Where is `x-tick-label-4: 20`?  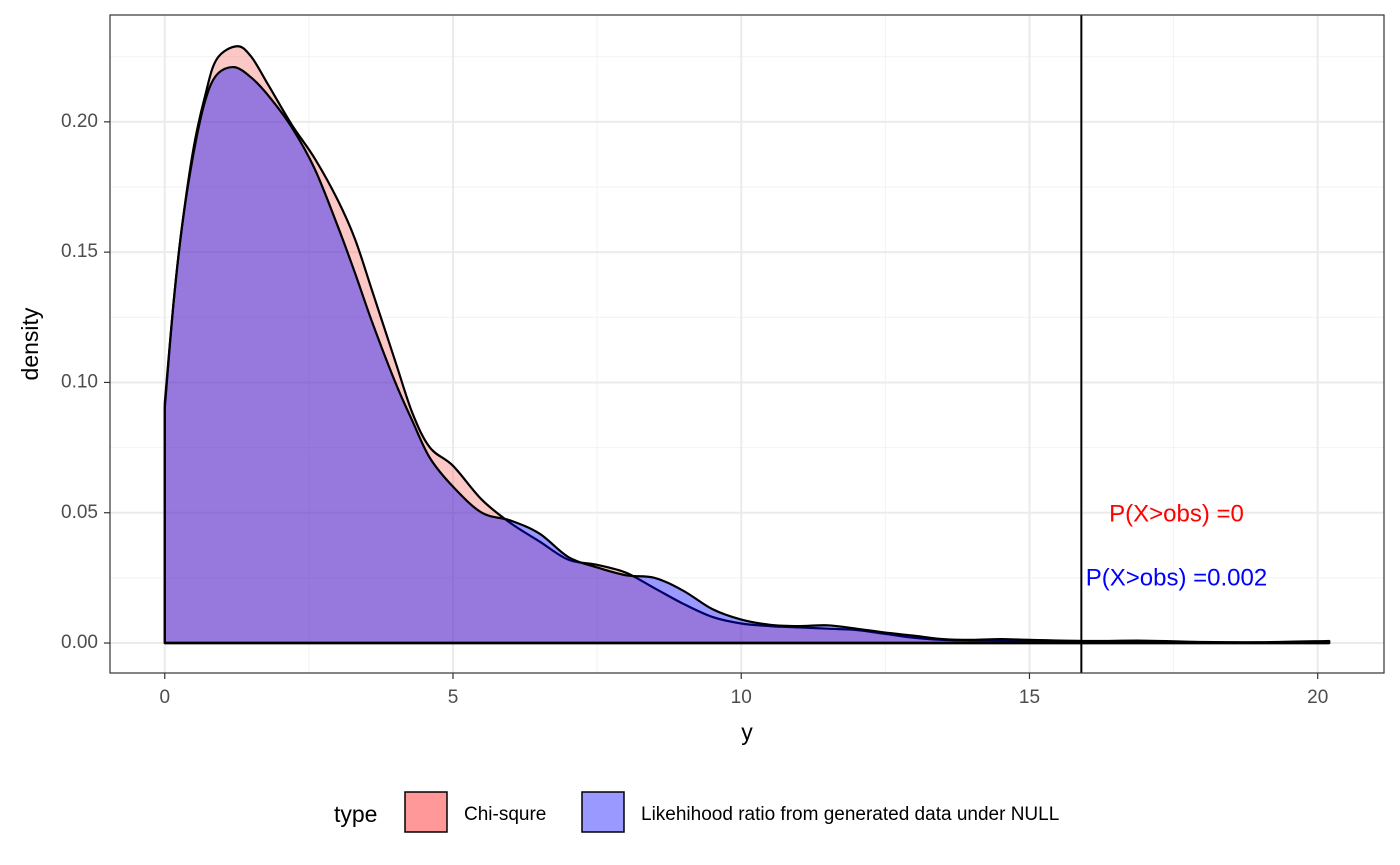 x-tick-label-4: 20 is located at coordinates (1317, 697).